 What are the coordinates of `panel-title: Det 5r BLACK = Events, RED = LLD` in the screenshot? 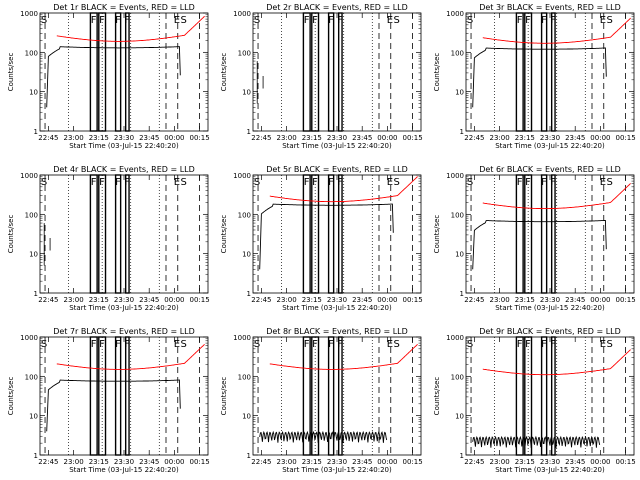 It's located at (337, 169).